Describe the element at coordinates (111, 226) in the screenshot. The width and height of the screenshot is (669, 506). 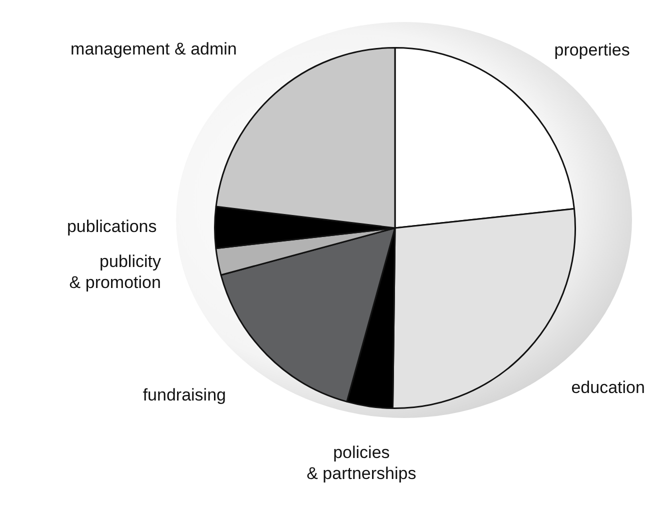
I see `slice-label: publications` at that location.